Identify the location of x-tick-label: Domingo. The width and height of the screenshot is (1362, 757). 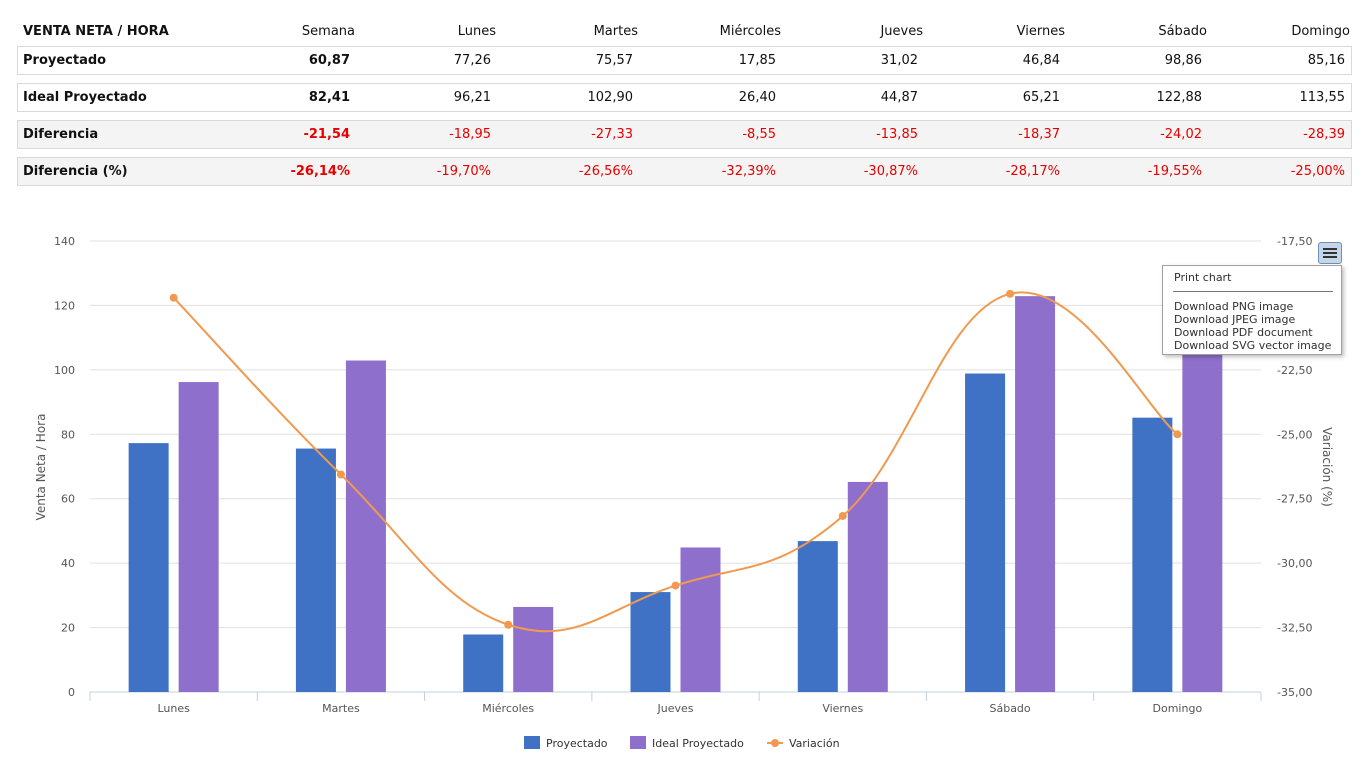
(1178, 708).